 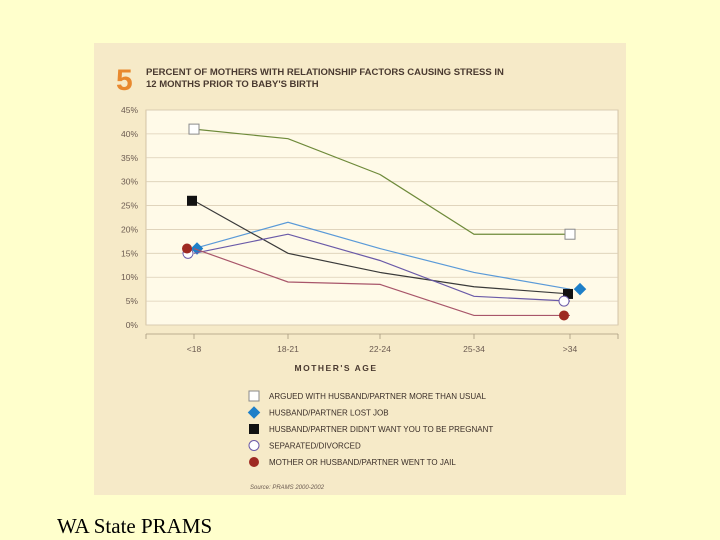 What do you see at coordinates (315, 446) in the screenshot?
I see `legend-label: SEPARATED/DIVORCED` at bounding box center [315, 446].